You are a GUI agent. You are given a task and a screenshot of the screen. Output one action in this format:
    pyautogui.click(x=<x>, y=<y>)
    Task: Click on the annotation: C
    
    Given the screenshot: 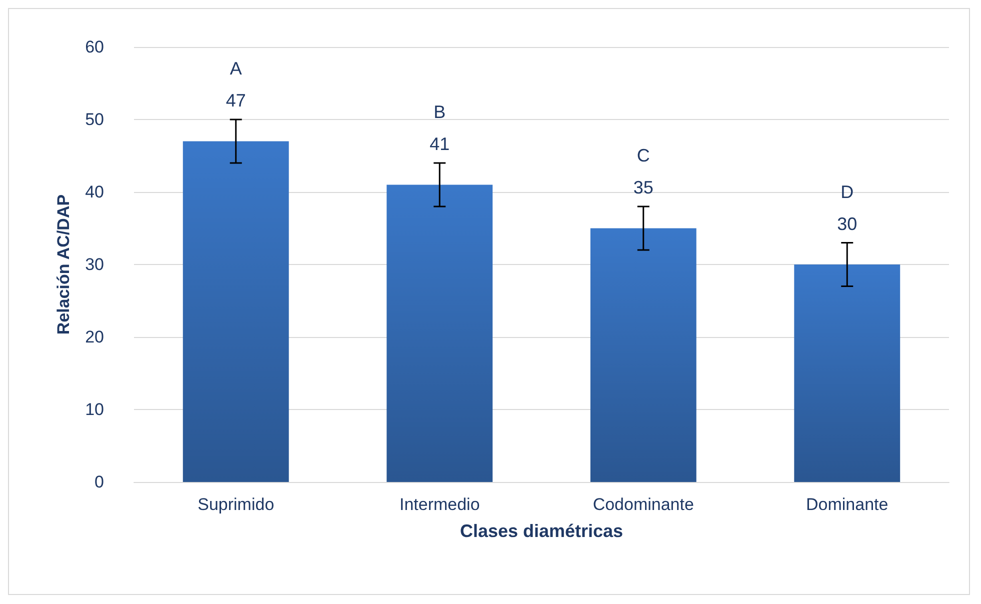 What is the action you would take?
    pyautogui.click(x=643, y=156)
    